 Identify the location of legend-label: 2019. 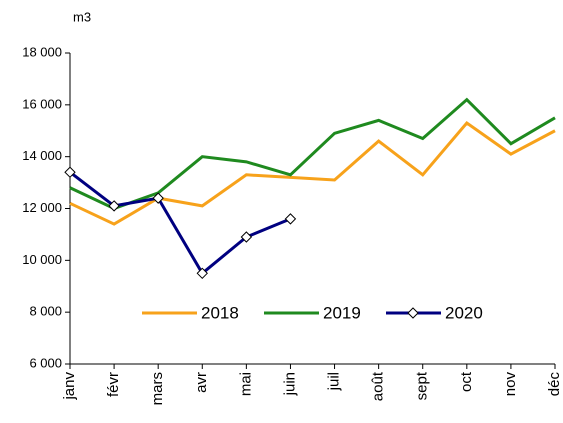
(342, 312).